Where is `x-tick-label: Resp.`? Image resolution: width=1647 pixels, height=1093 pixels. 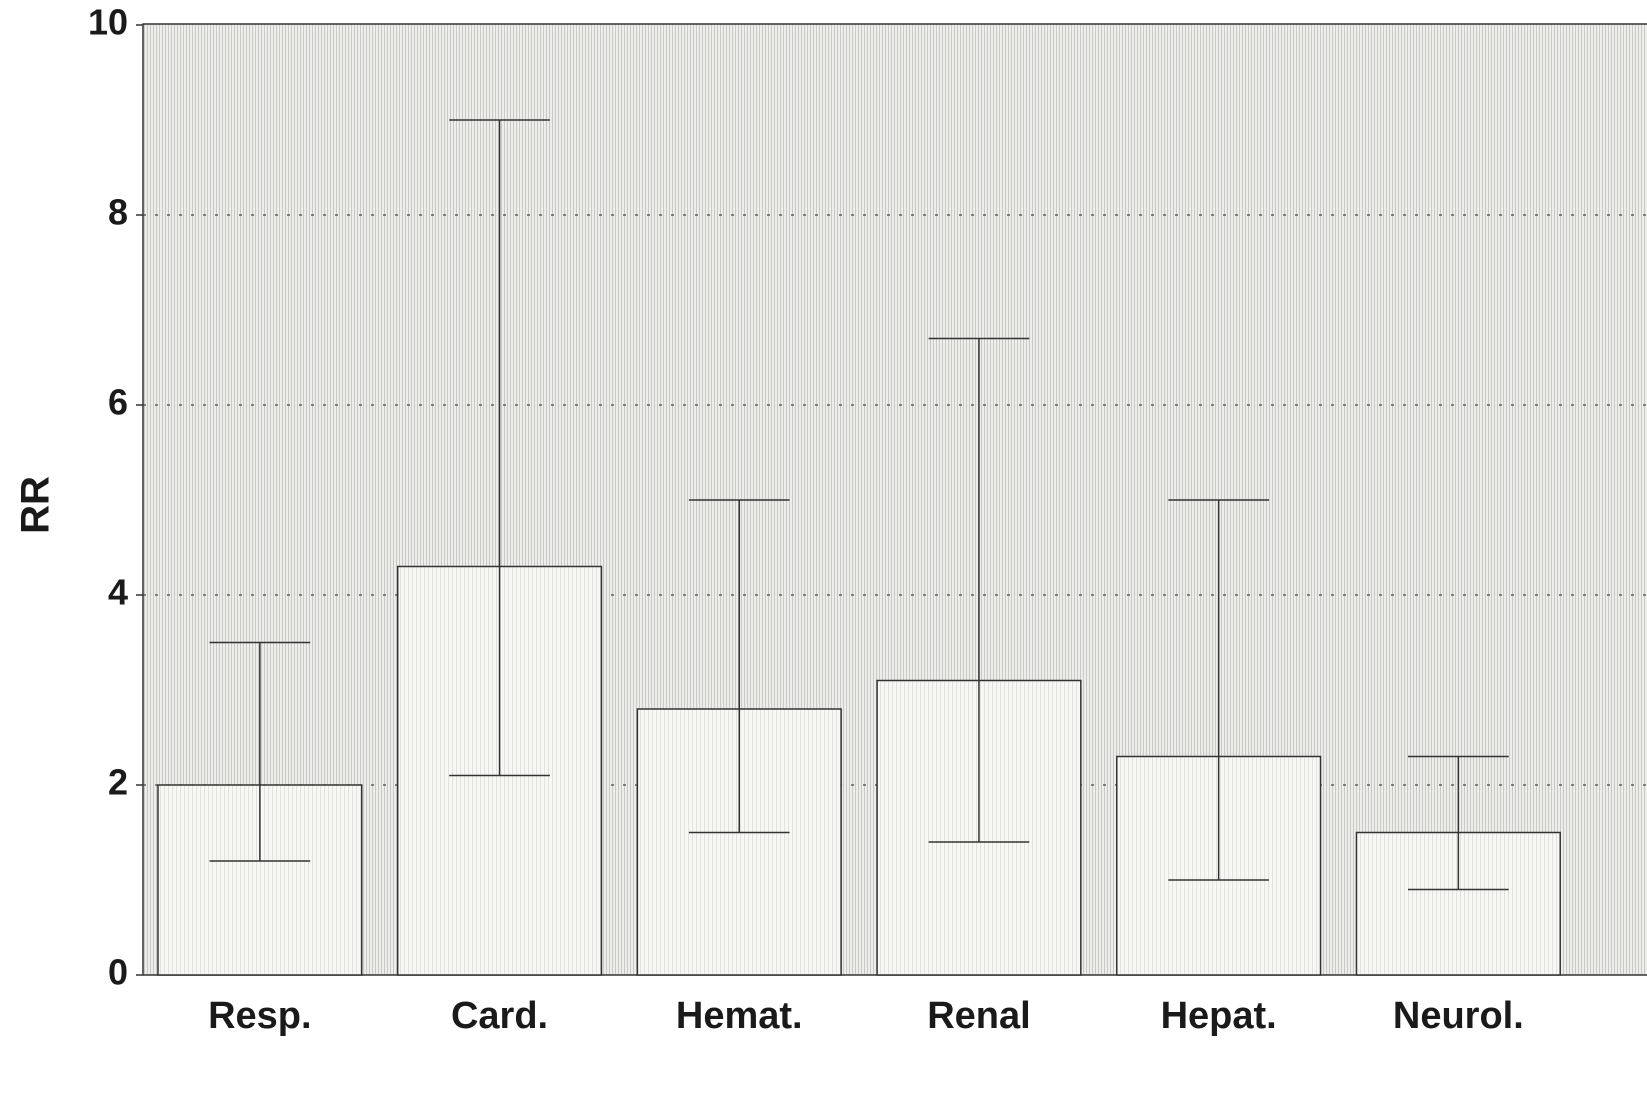
x-tick-label: Resp. is located at coordinates (259, 1016).